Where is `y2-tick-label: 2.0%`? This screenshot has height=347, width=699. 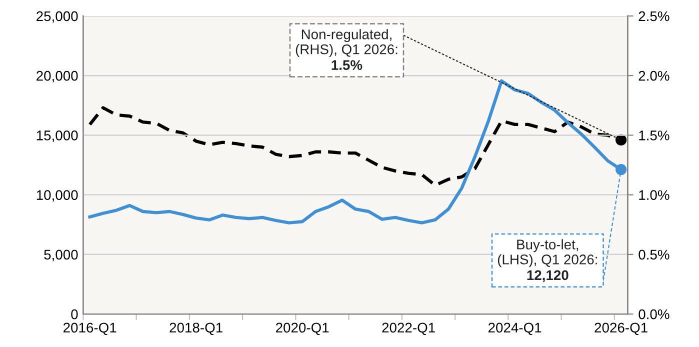 y2-tick-label: 2.0% is located at coordinates (654, 75).